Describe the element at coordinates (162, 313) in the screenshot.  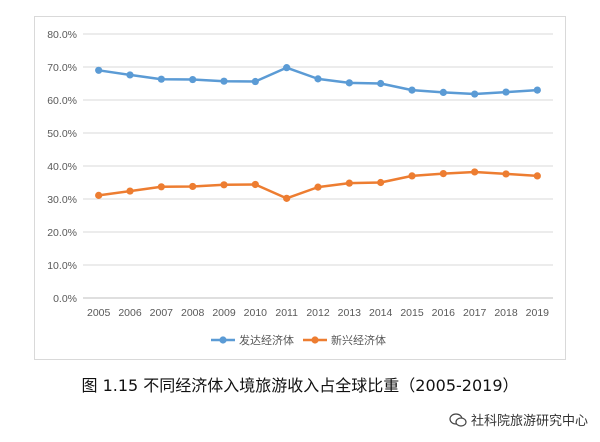
I see `x-tick-label: 2007` at that location.